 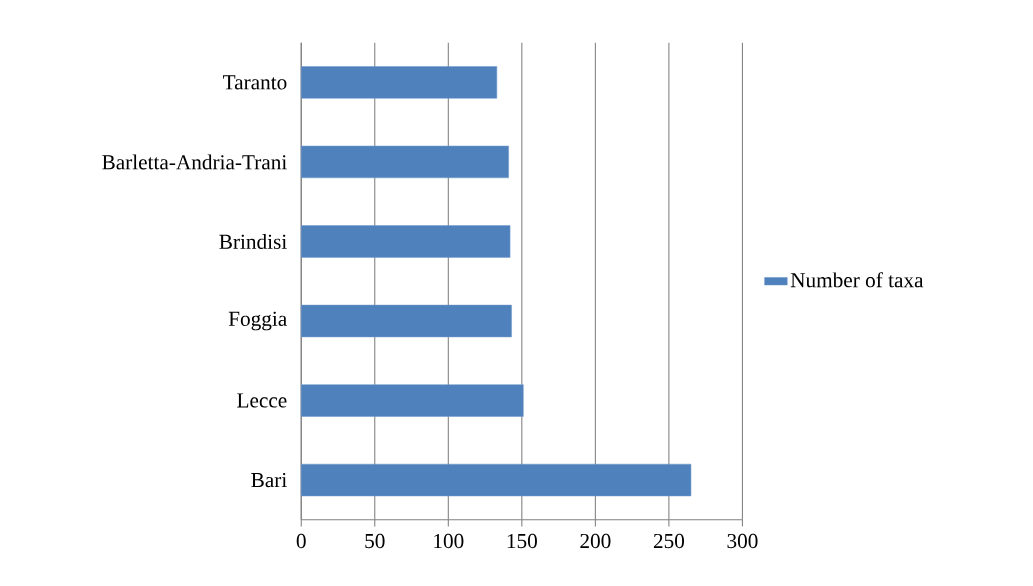 What do you see at coordinates (257, 321) in the screenshot?
I see `y-tick-label: Foggia` at bounding box center [257, 321].